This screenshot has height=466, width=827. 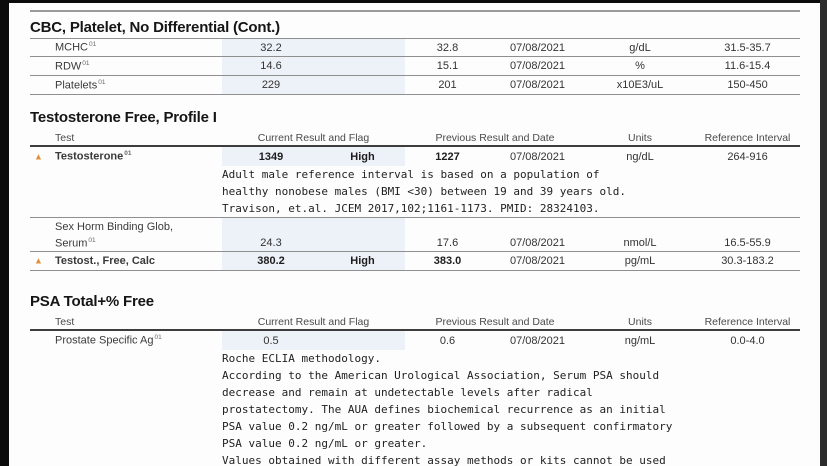 I want to click on previous-result-cell: 32.8, so click(x=447, y=47).